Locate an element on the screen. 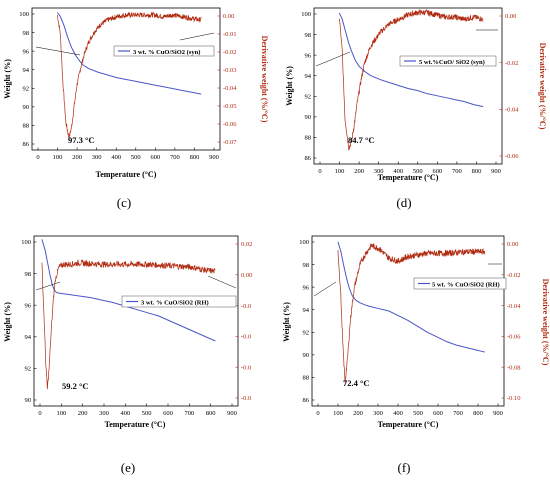 The width and height of the screenshot is (550, 484). panel-d-series is located at coordinates (411, 79).